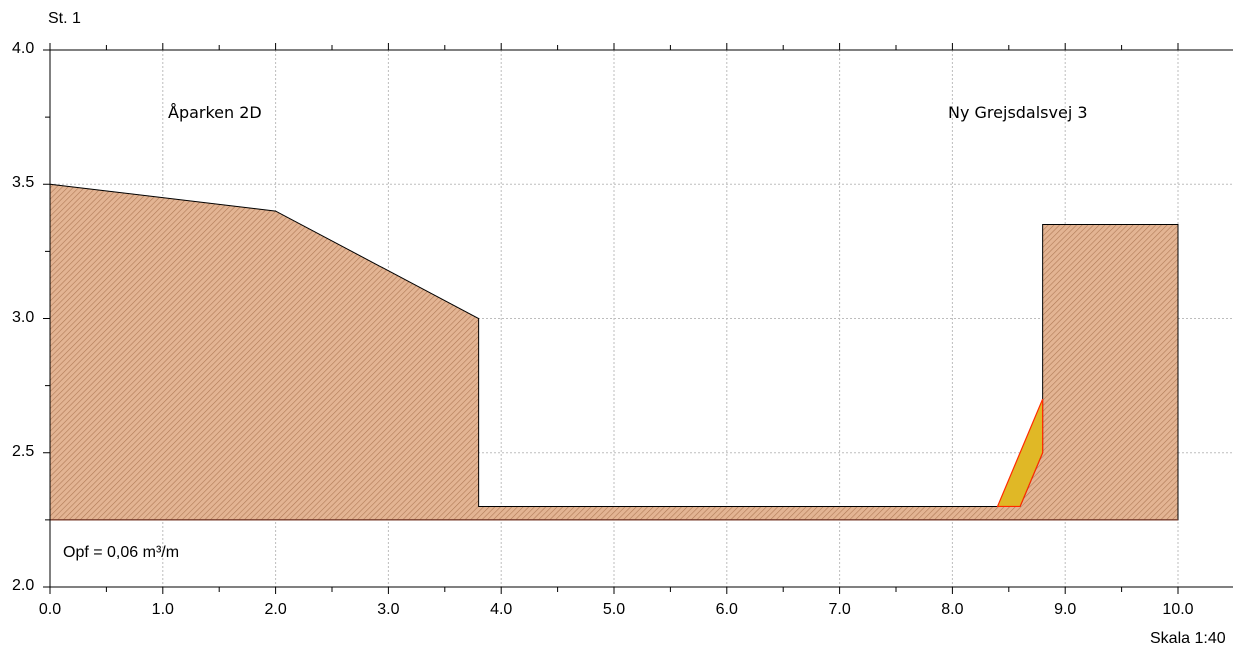 This screenshot has height=650, width=1233. Describe the element at coordinates (1065, 609) in the screenshot. I see `x-tick-label: 9.0` at that location.